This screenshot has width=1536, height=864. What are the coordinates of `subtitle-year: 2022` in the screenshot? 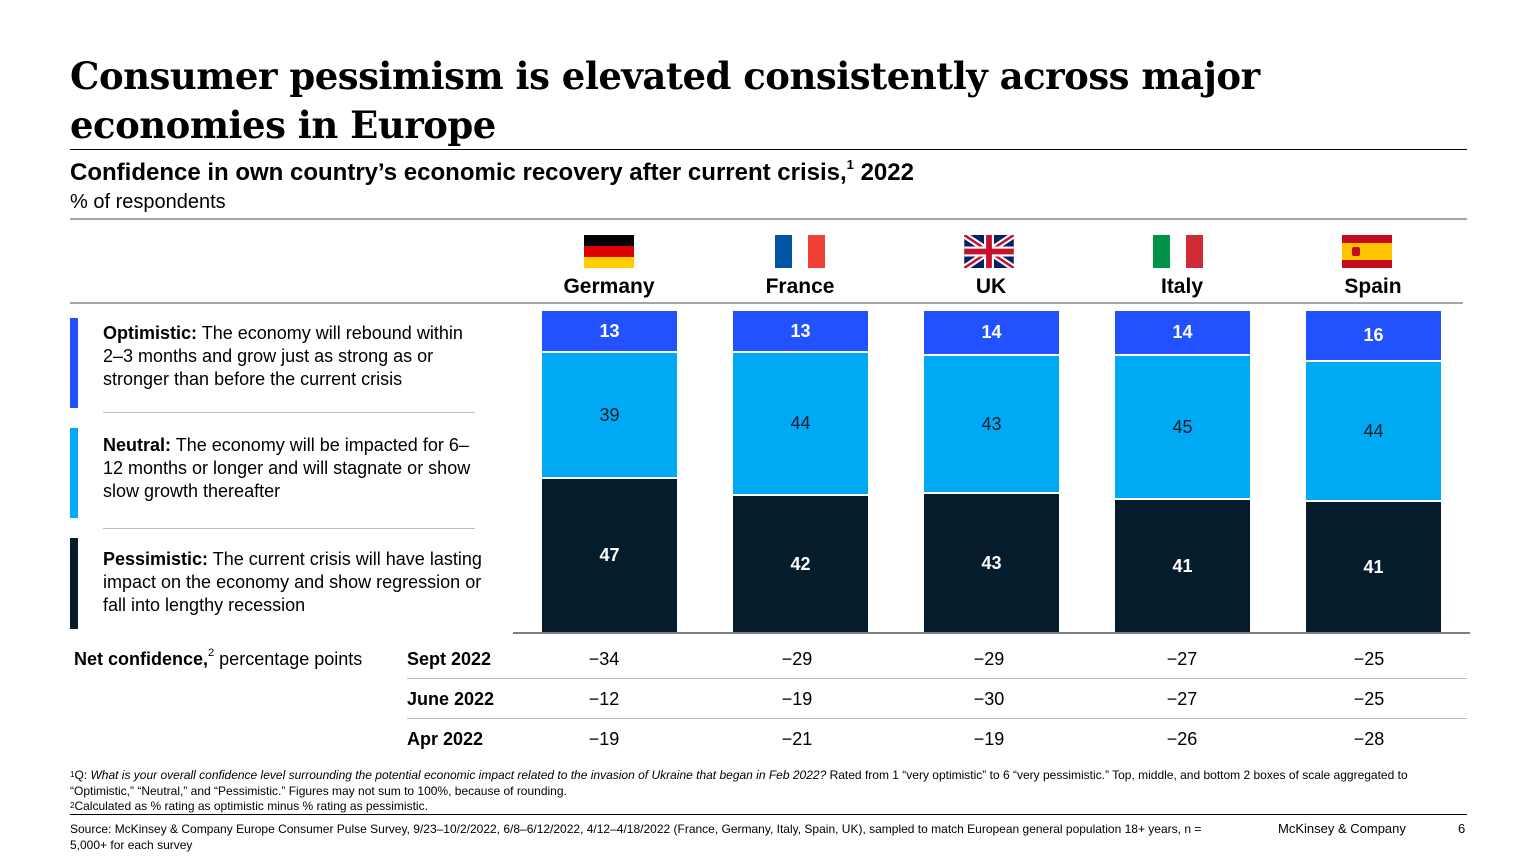 It's located at (887, 172).